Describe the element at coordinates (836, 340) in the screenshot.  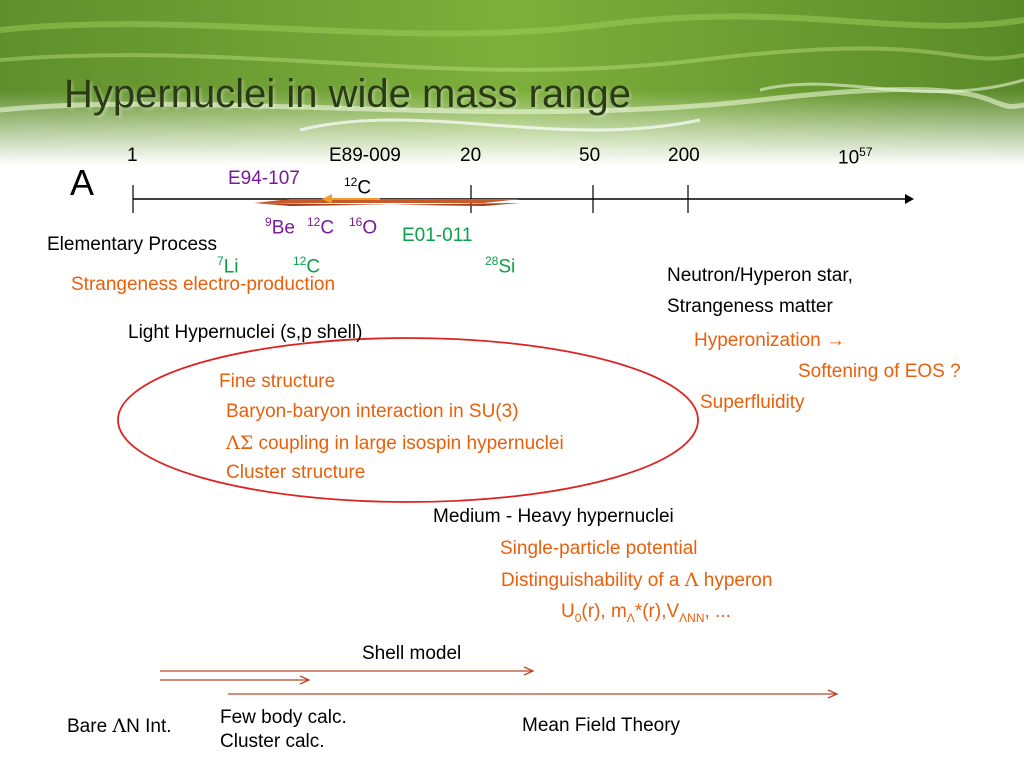
I see `right-arrow-icon: →` at that location.